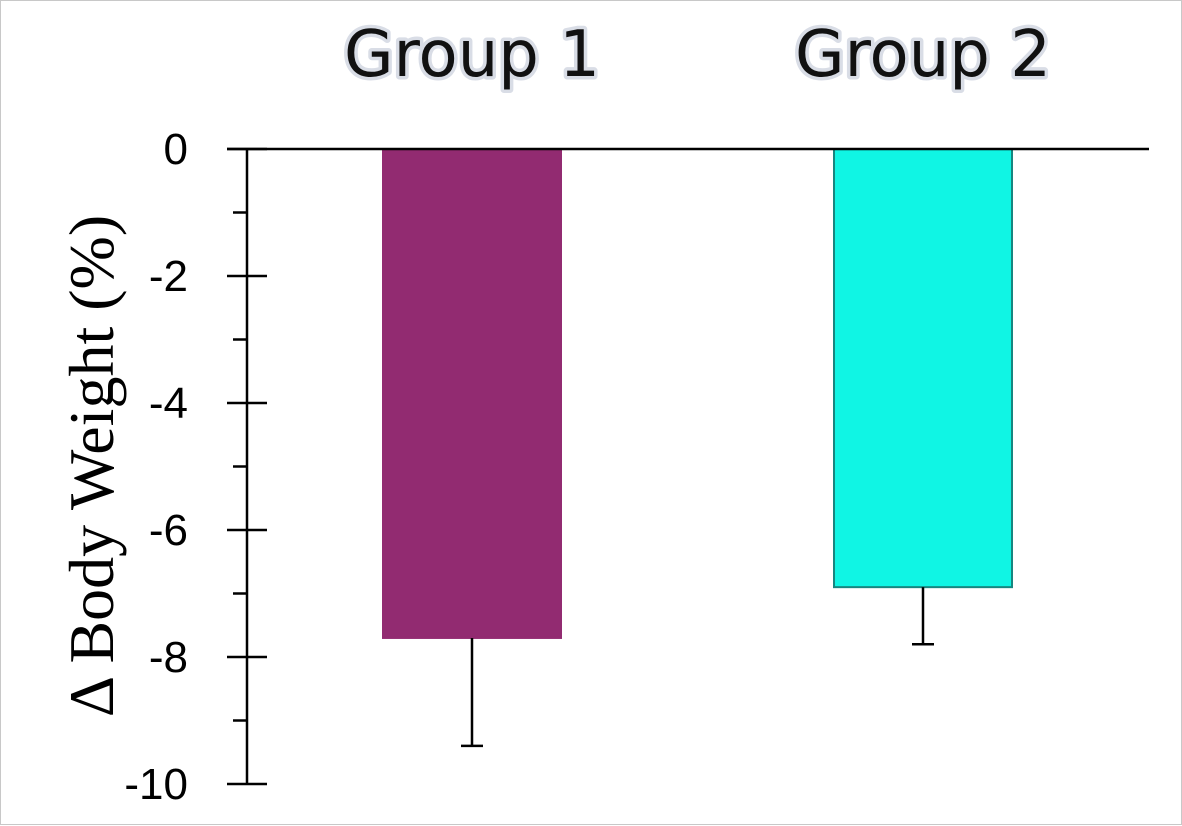 The height and width of the screenshot is (826, 1182). Describe the element at coordinates (156, 784) in the screenshot. I see `y-tick-label: -10` at that location.